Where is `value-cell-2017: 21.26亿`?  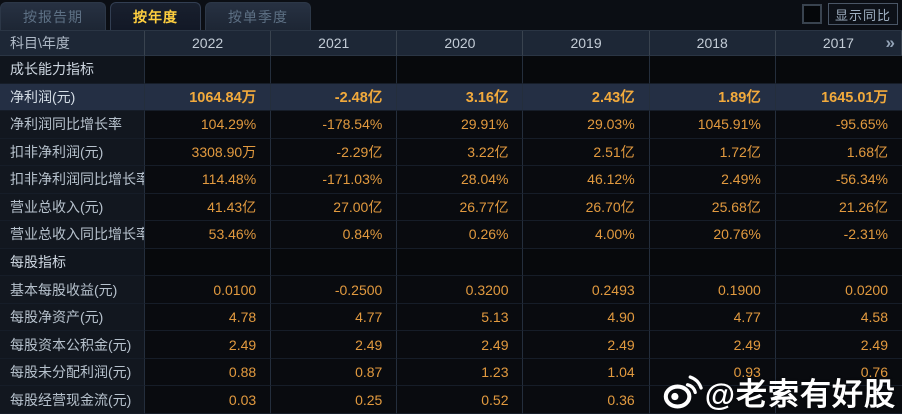 value-cell-2017: 21.26亿 is located at coordinates (838, 207).